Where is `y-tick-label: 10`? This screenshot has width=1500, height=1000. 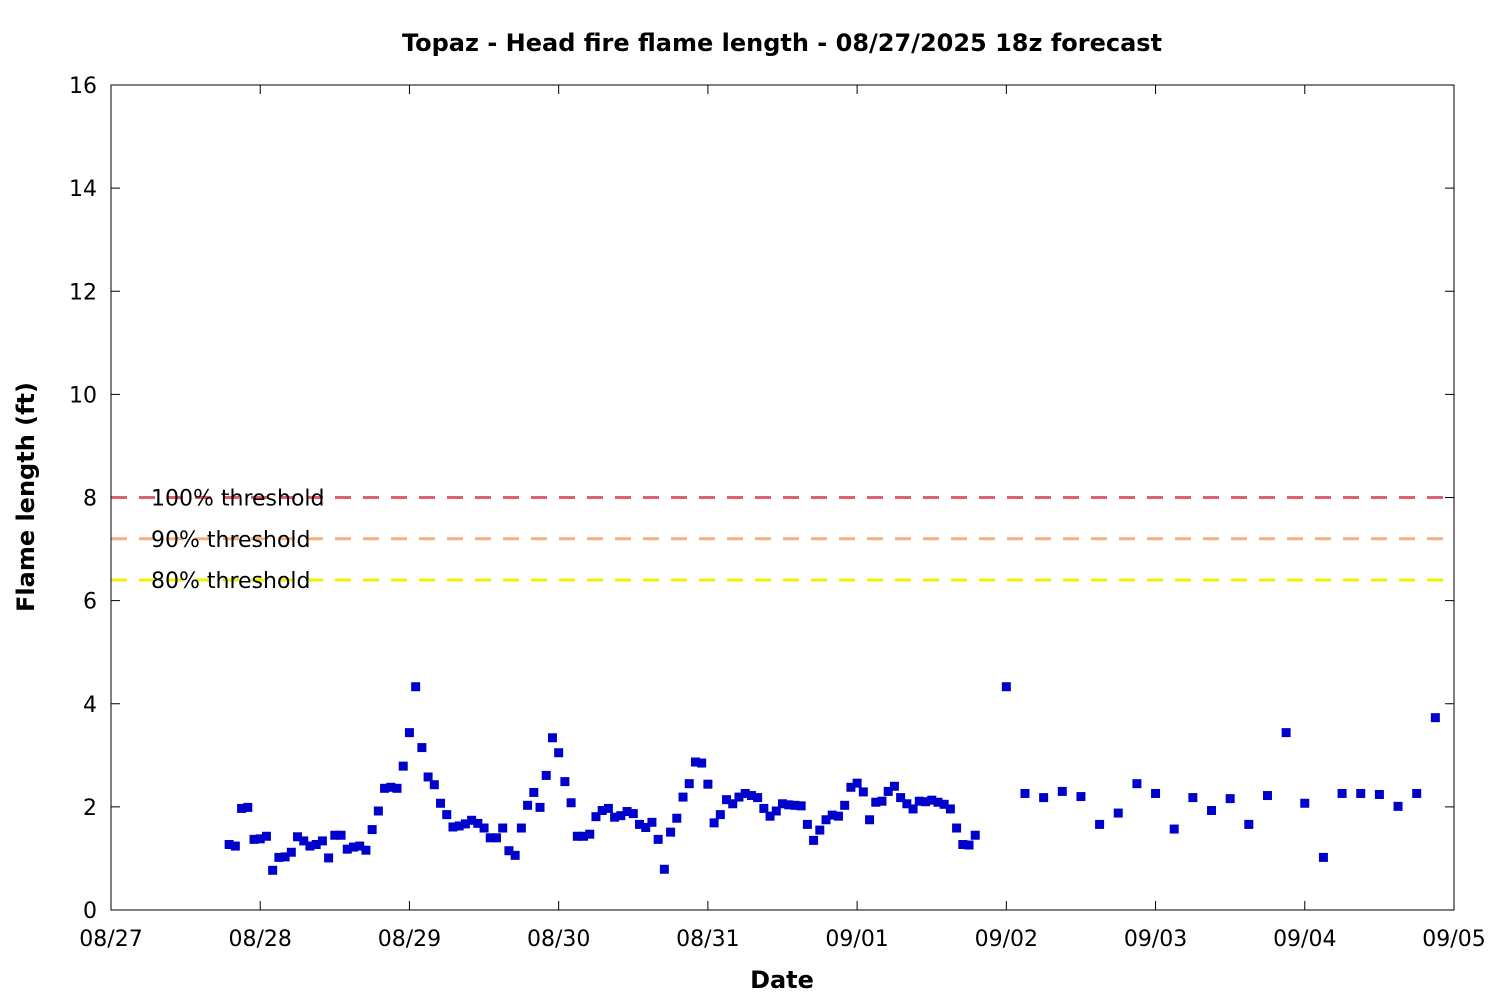 y-tick-label: 10 is located at coordinates (83, 395).